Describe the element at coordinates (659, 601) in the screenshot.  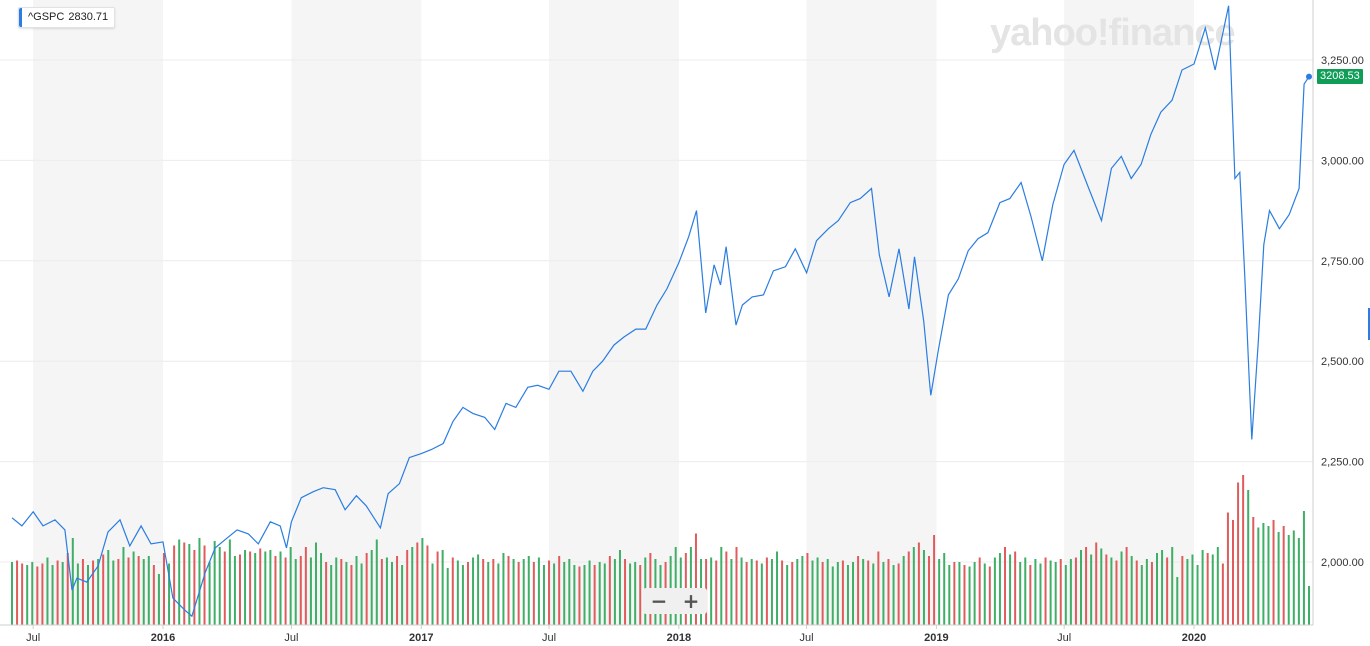
I see `zoom-out-button: −` at that location.